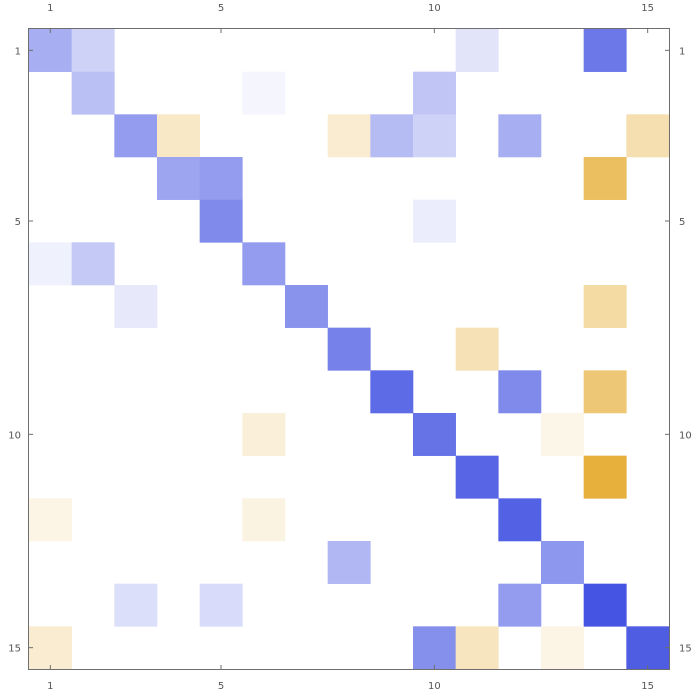  I want to click on x-tick-label-bottom-15: 15, so click(647, 686).